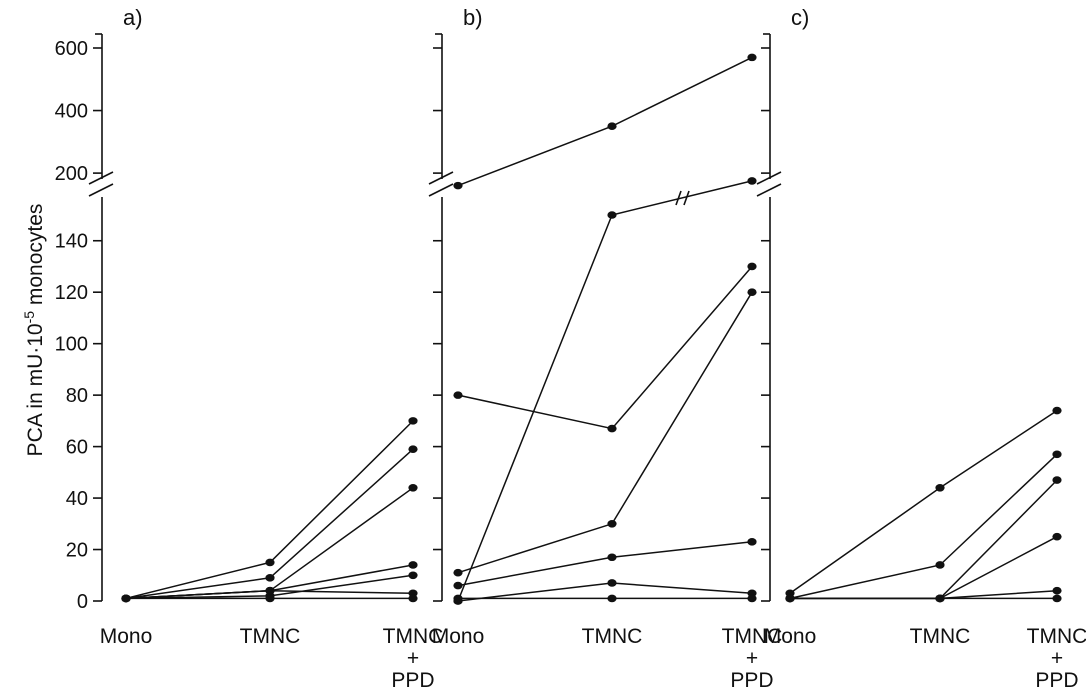 This screenshot has width=1086, height=700. What do you see at coordinates (77, 551) in the screenshot?
I see `y-tick-label: 20` at bounding box center [77, 551].